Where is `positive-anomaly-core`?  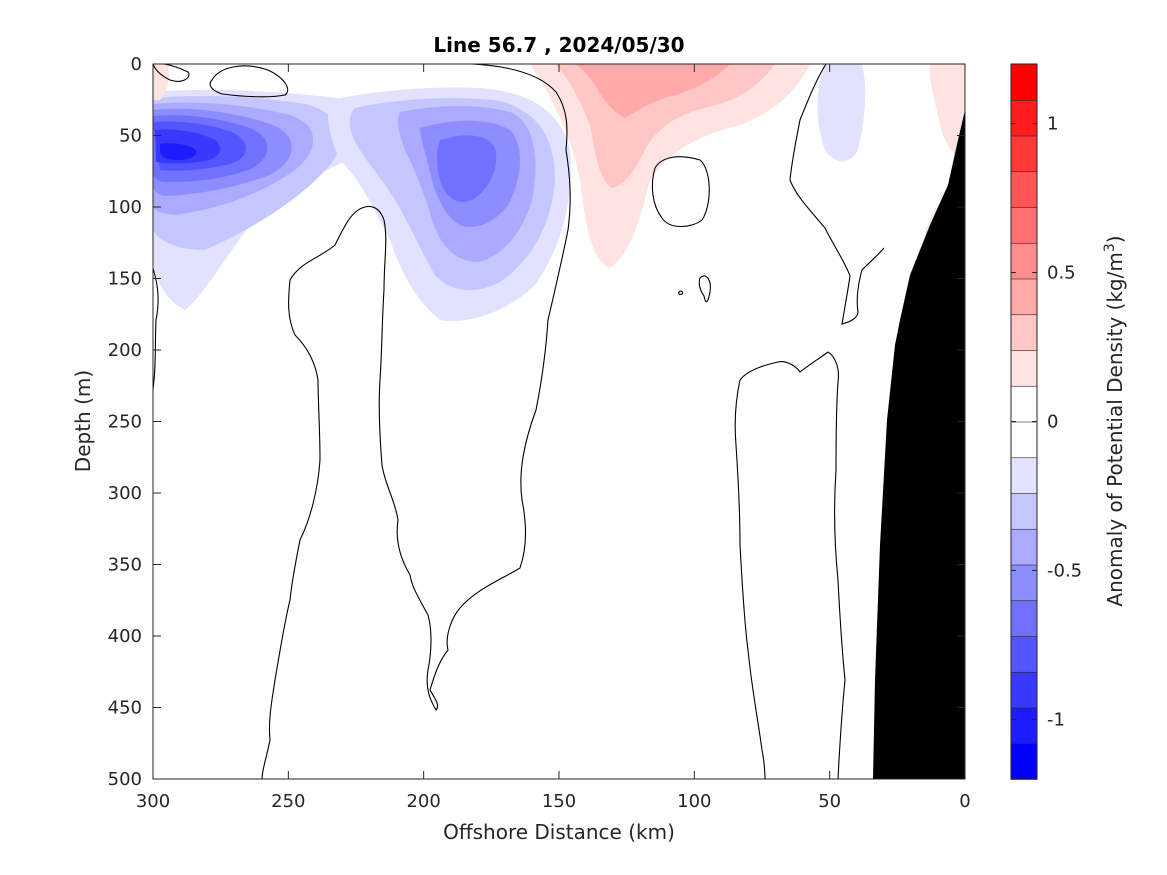 positive-anomaly-core is located at coordinates (652, 91).